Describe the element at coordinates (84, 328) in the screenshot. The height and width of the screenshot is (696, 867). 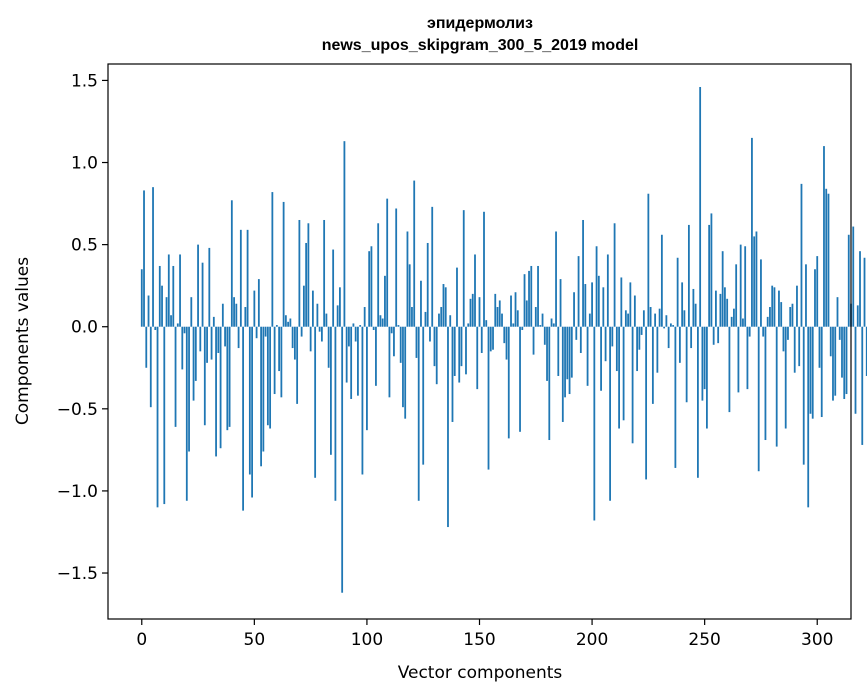
I see `y-tick-label: 0.0` at that location.